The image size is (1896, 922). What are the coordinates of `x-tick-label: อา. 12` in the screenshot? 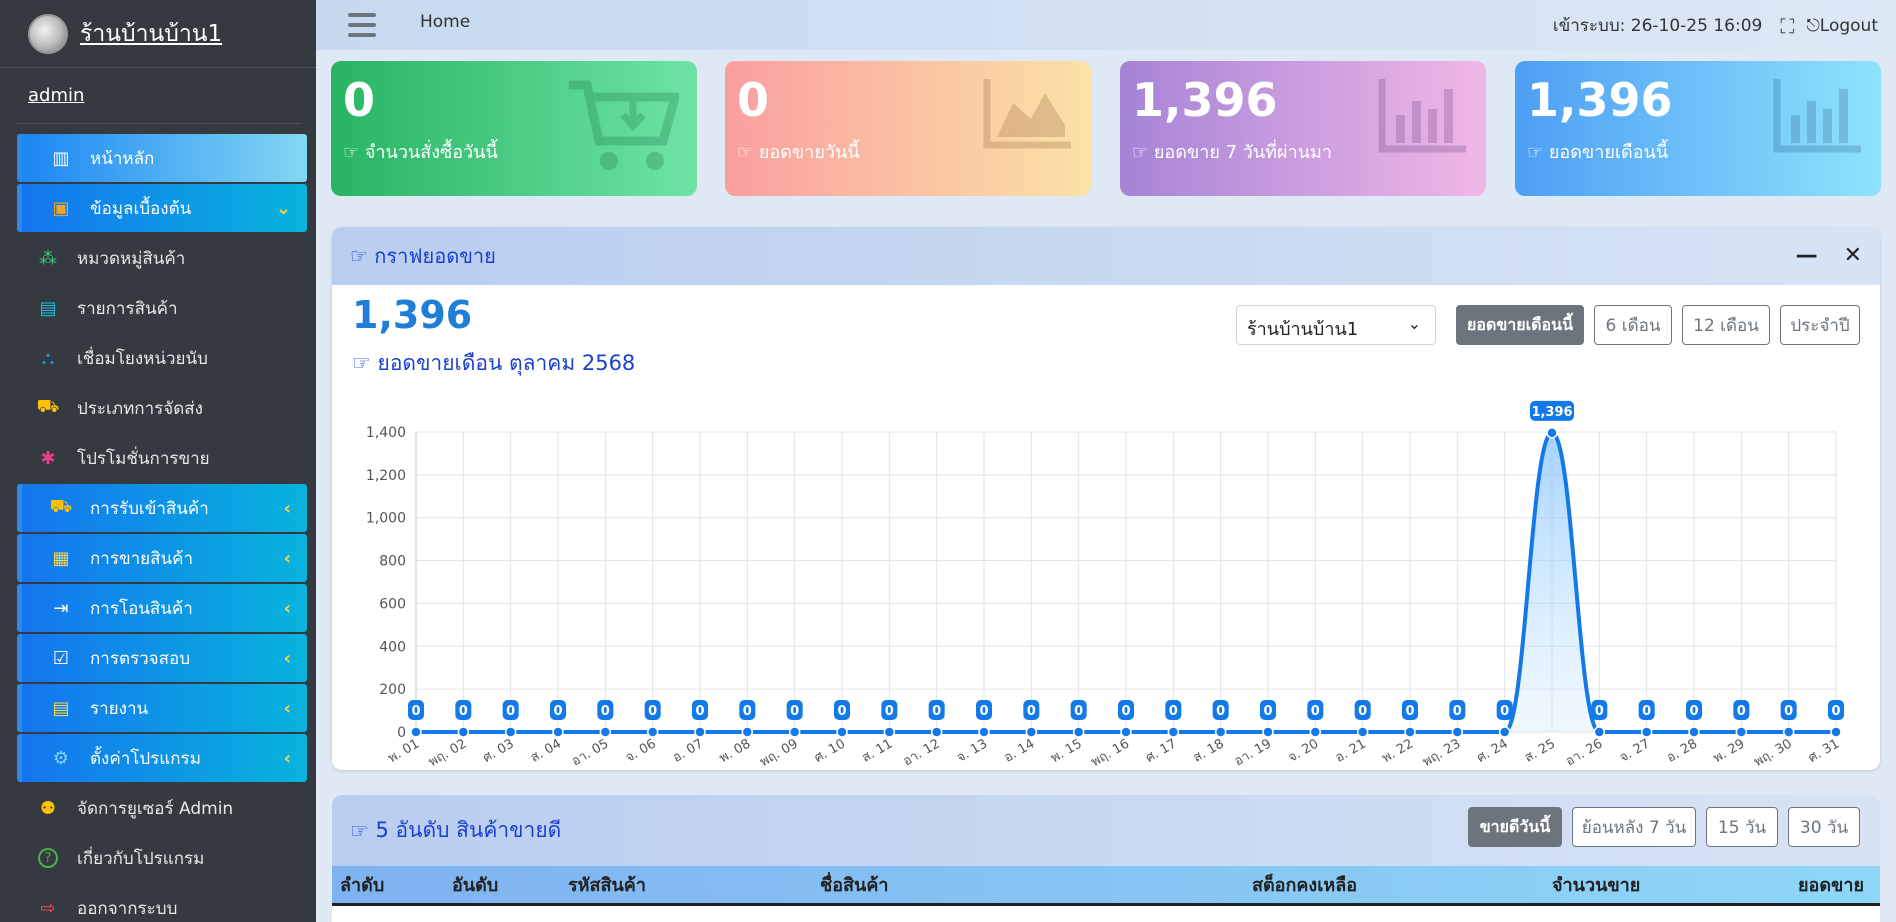 It's located at (922, 751).